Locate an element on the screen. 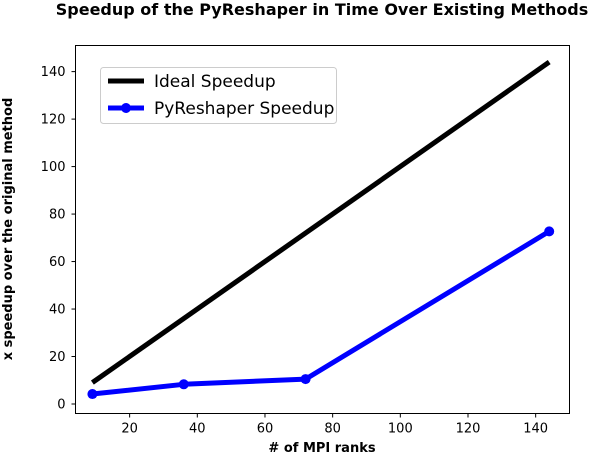  y-tick-label: 20 is located at coordinates (57, 357).